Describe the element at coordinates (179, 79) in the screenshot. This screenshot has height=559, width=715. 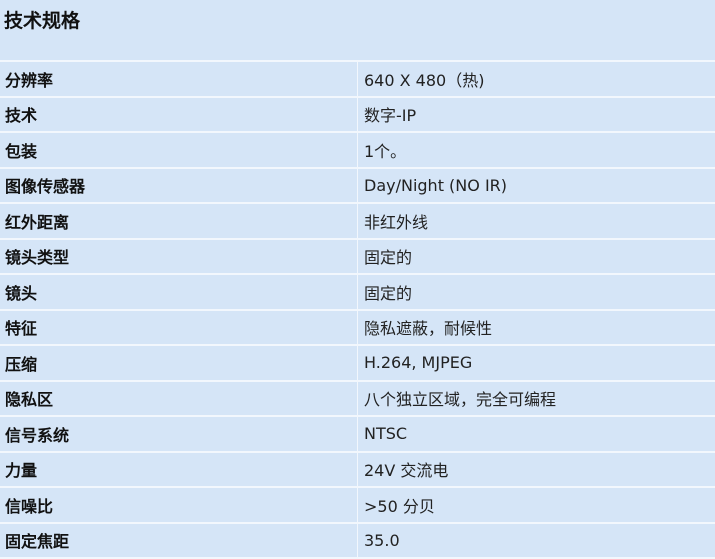
I see `spec-label: 分辨率` at that location.